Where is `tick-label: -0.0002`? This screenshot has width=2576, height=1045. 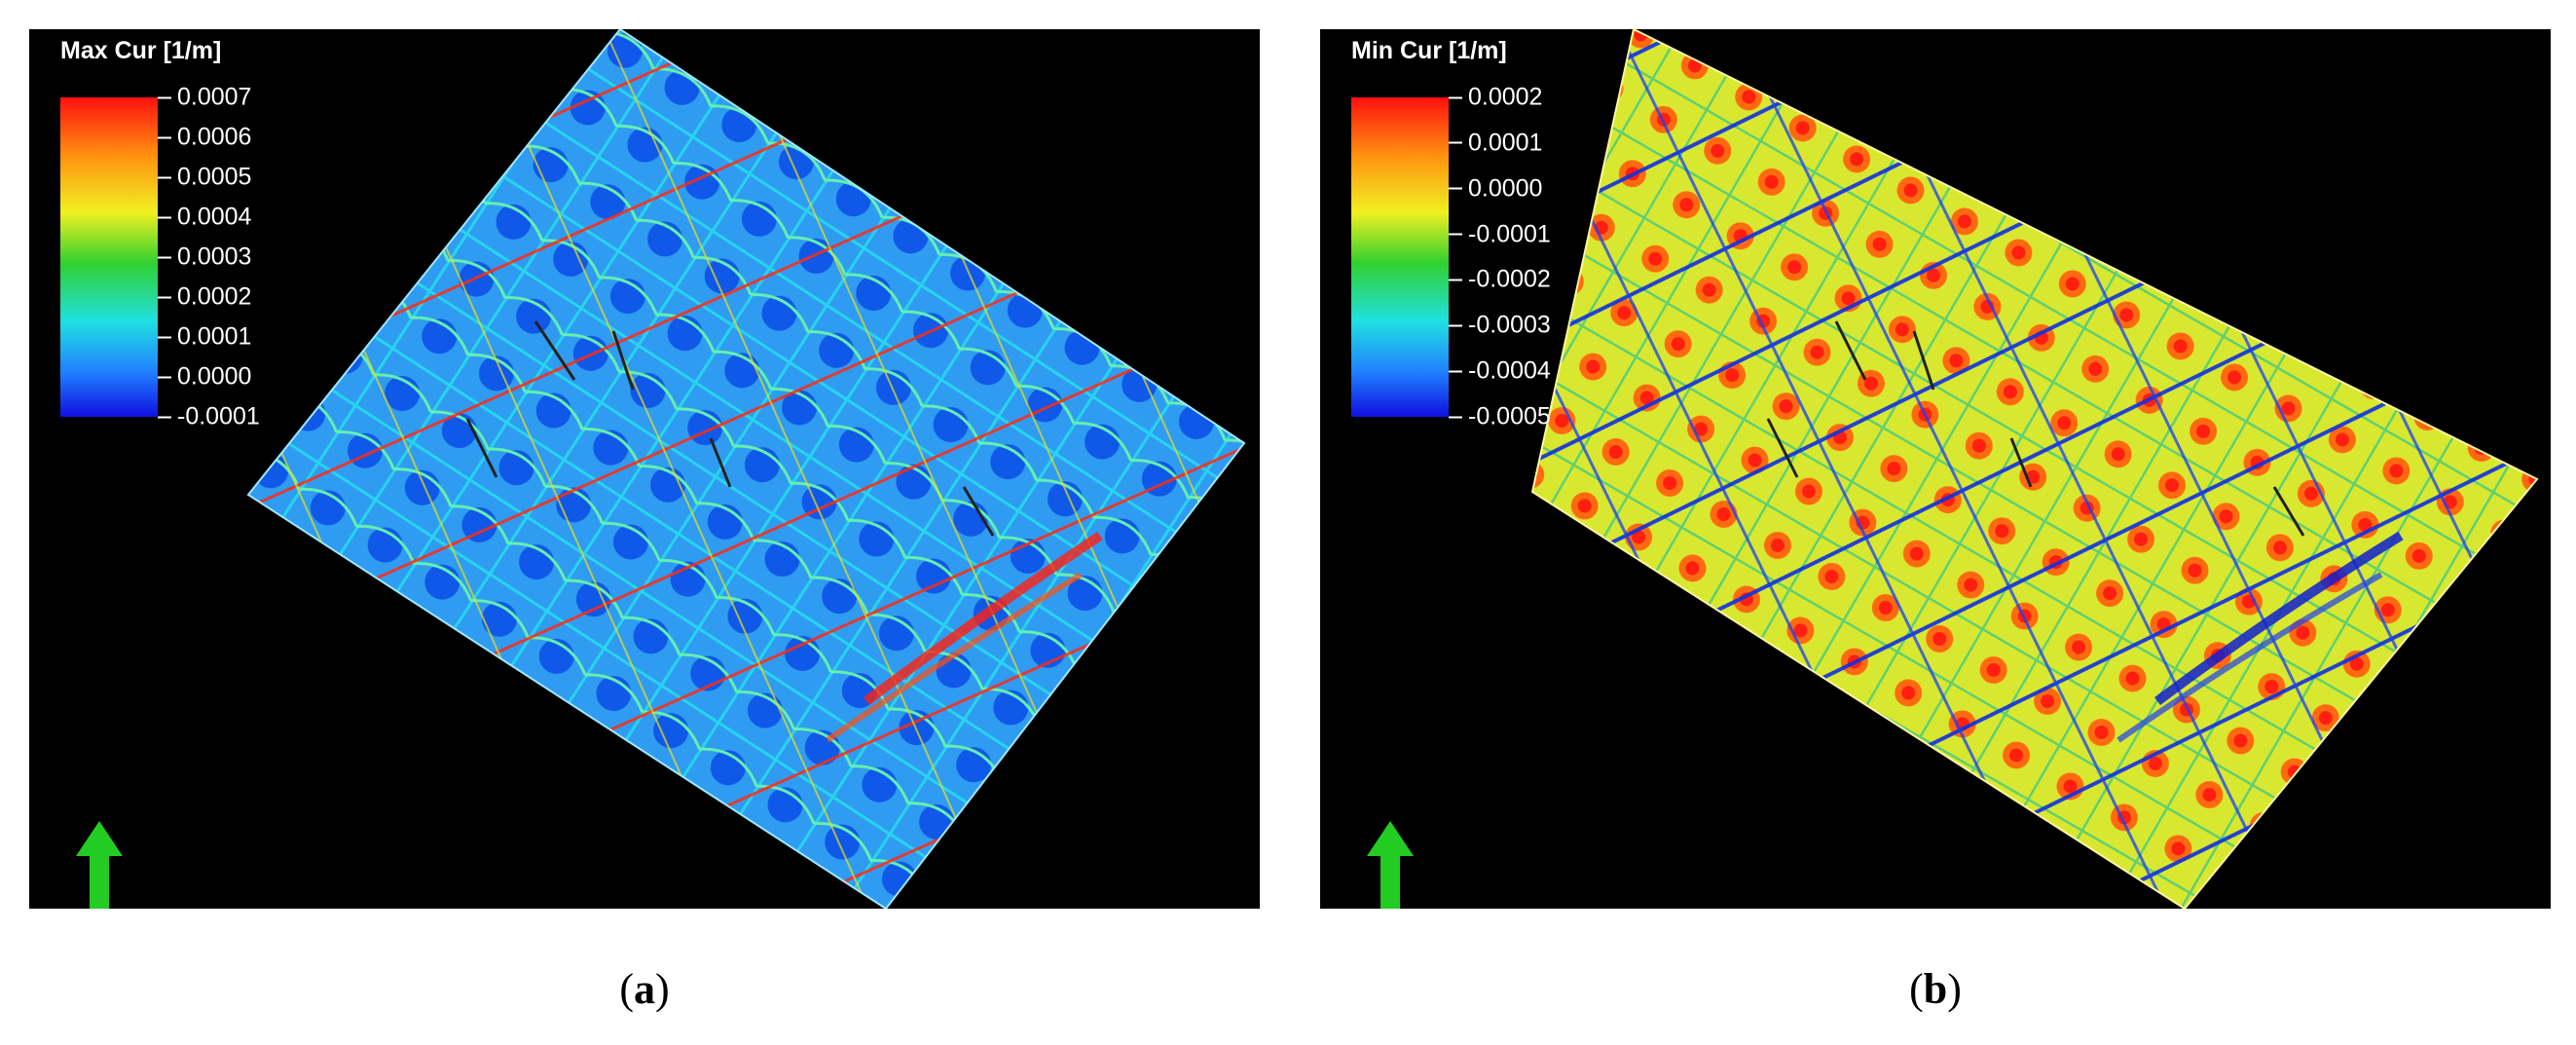 tick-label: -0.0002 is located at coordinates (1500, 280).